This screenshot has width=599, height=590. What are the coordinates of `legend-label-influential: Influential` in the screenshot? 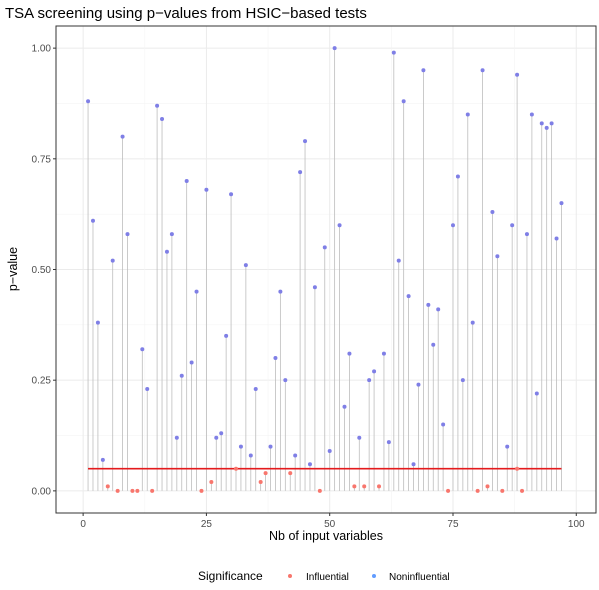 It's located at (327, 577).